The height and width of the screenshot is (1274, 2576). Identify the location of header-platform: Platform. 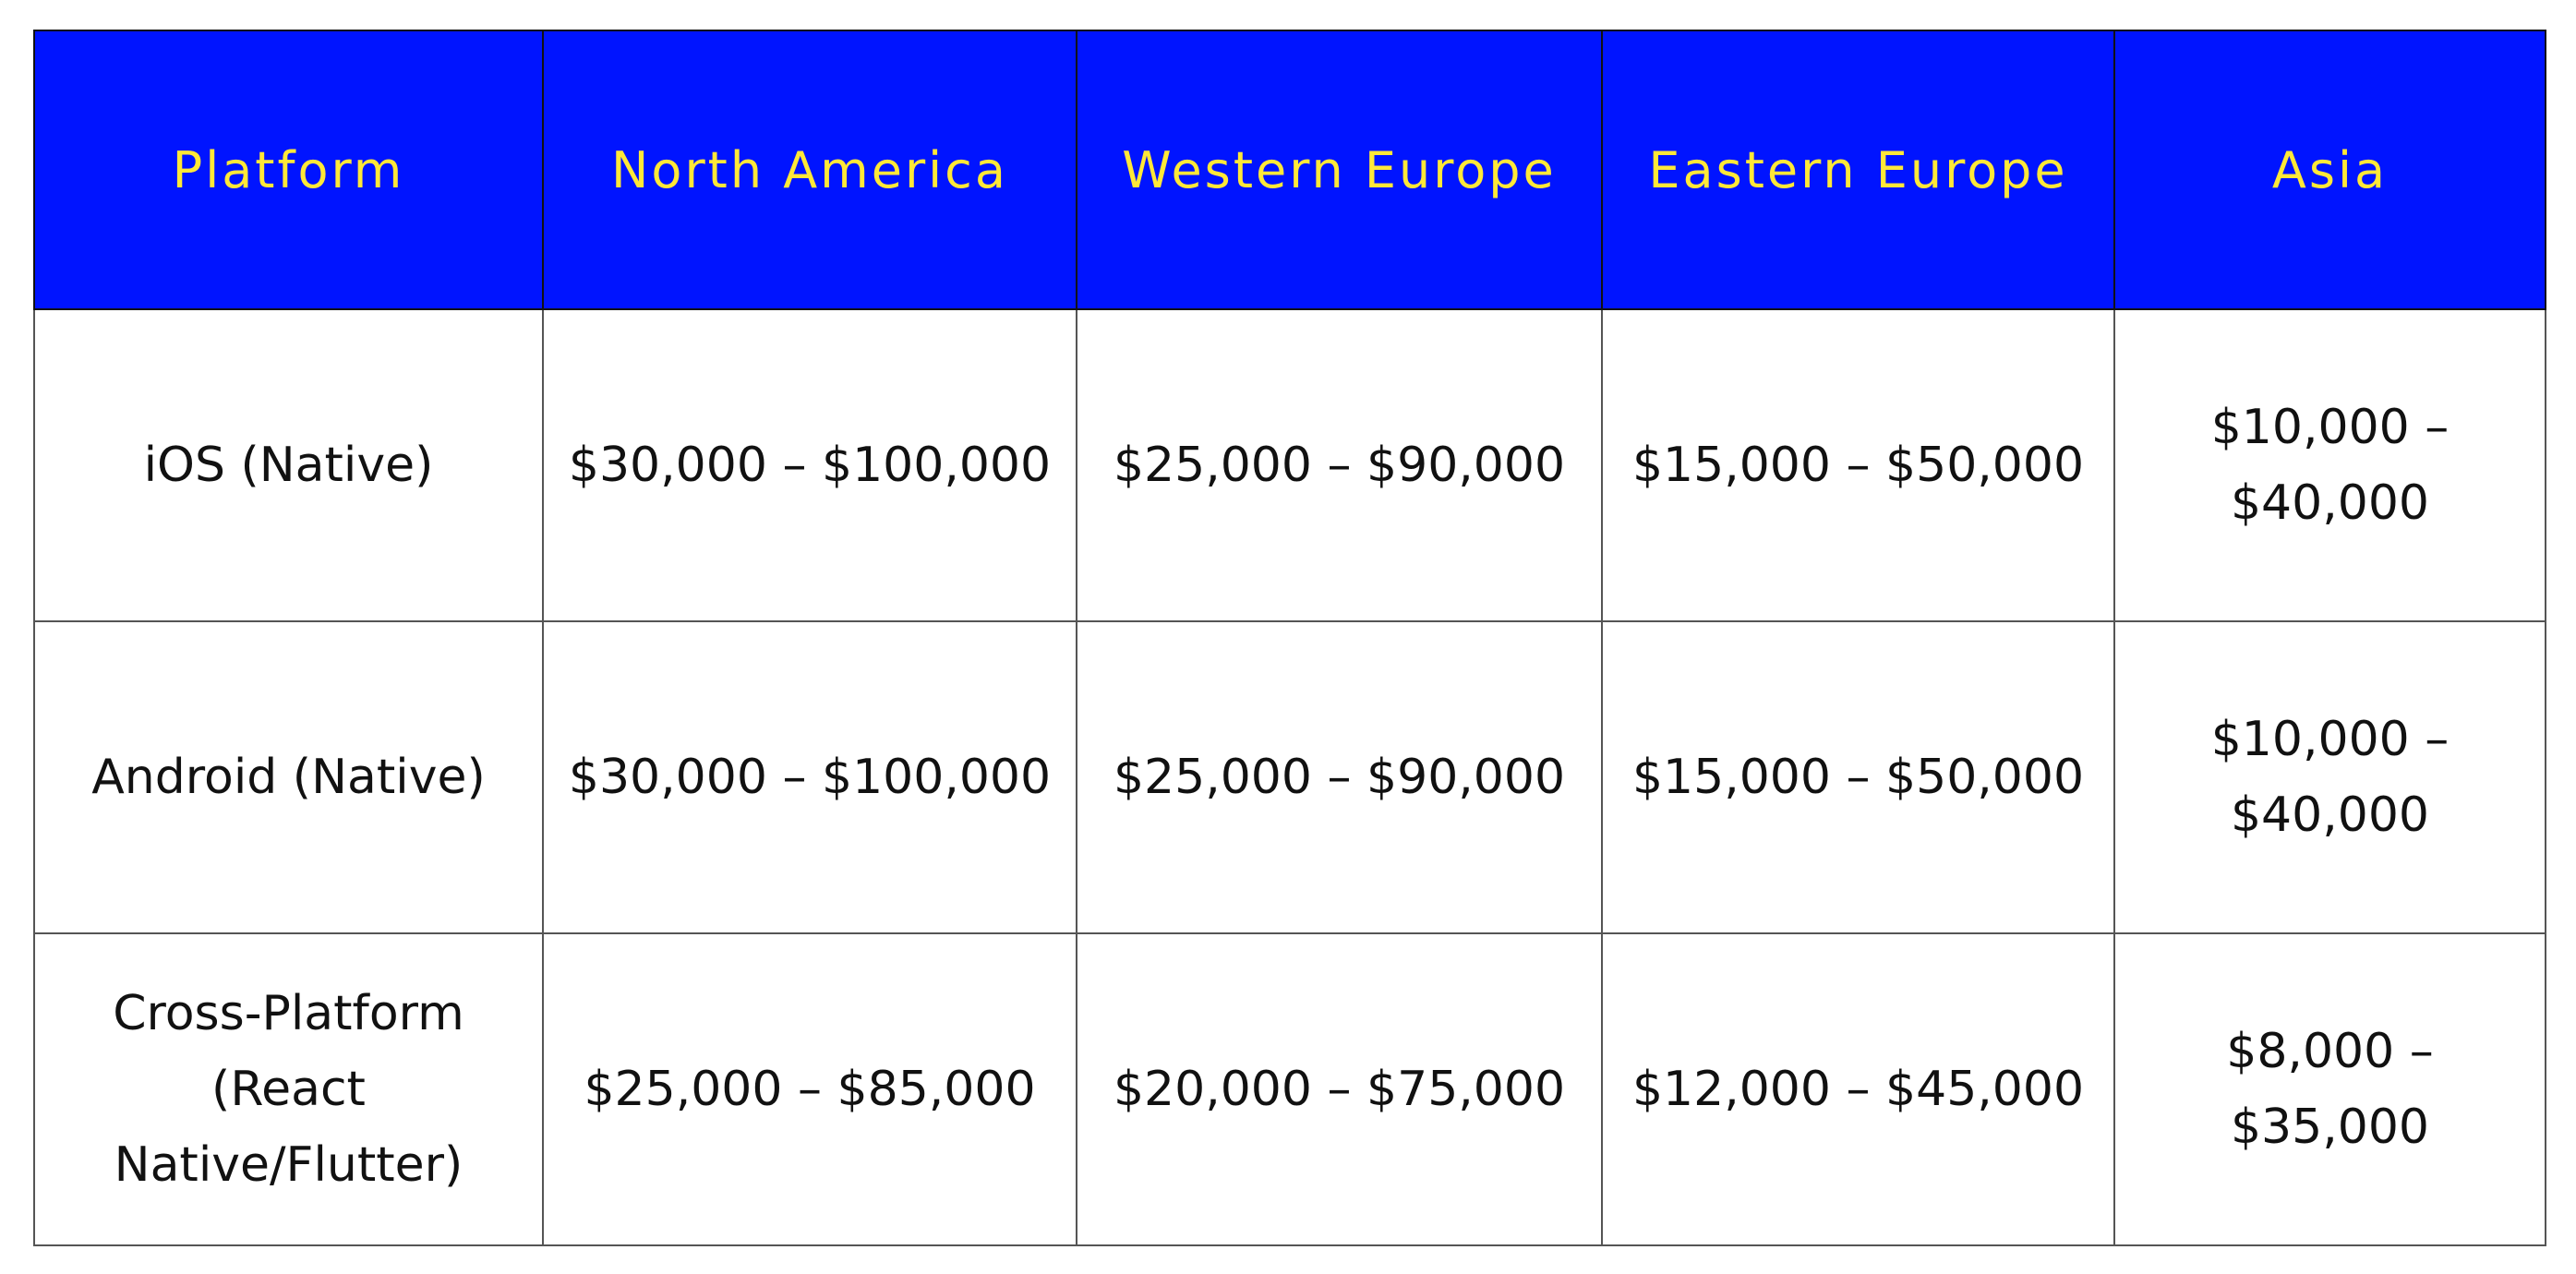
(288, 170).